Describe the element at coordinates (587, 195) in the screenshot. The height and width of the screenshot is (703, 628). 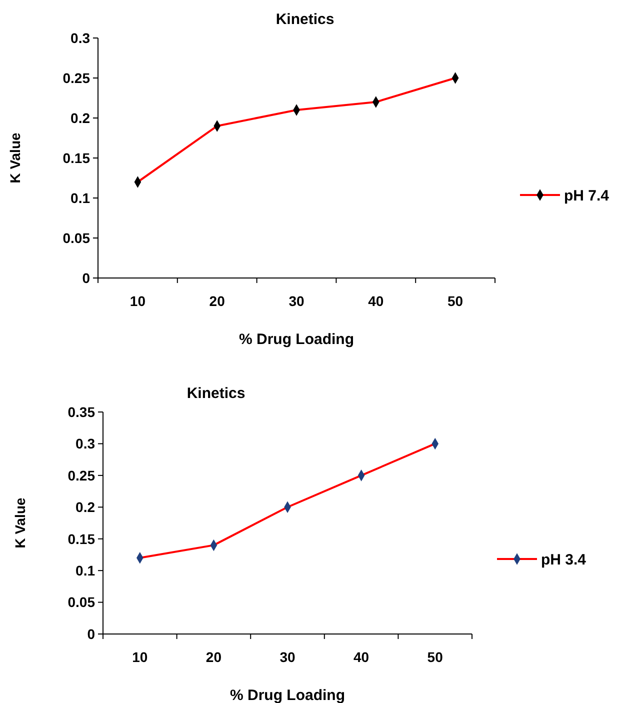
I see `legend-label: pH 7.4` at that location.